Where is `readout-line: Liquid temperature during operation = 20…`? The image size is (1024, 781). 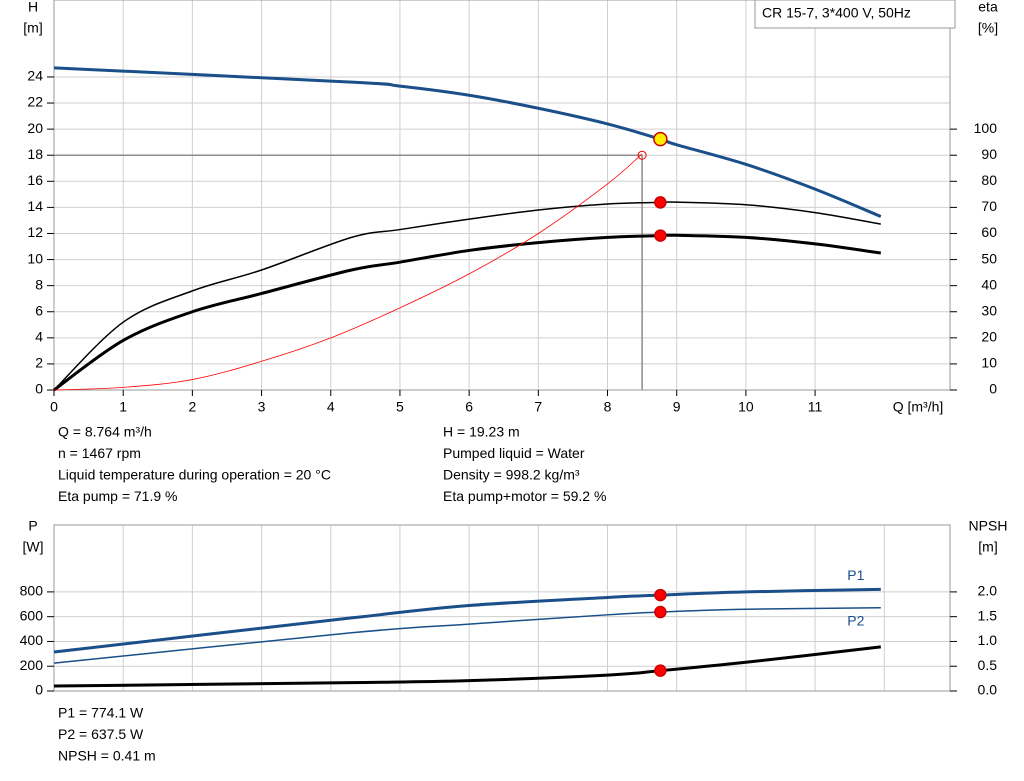
readout-line: Liquid temperature during operation = 20… is located at coordinates (194, 475).